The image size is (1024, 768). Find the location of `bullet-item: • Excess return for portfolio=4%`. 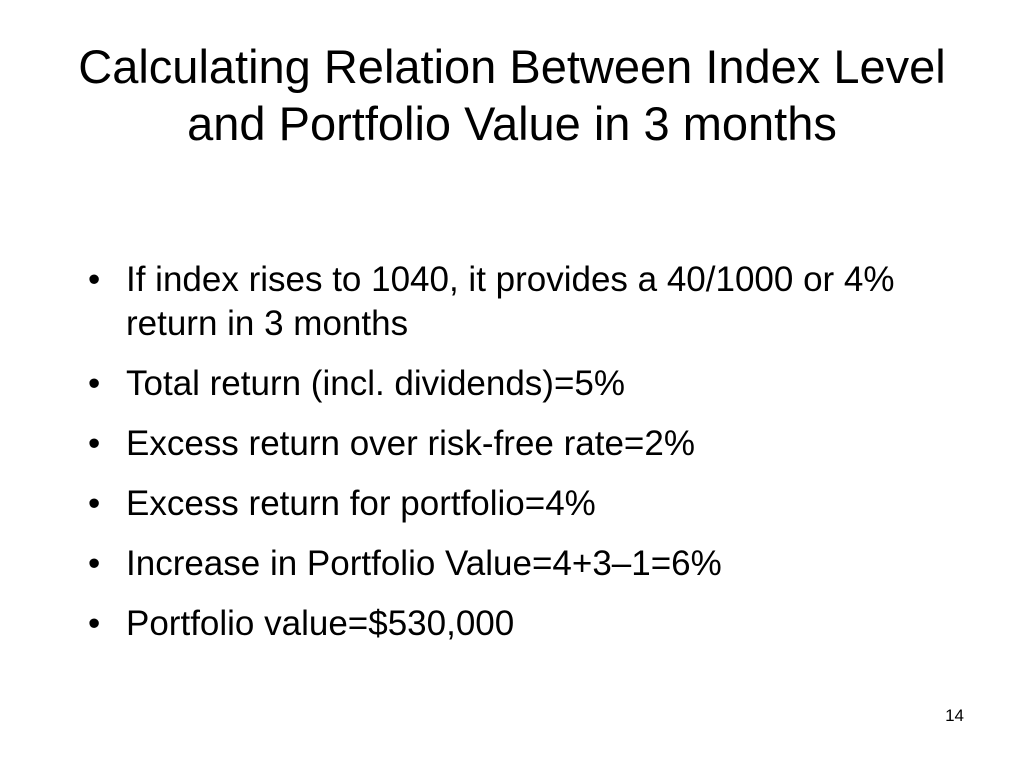

bullet-item: • Excess return for portfolio=4% is located at coordinates (508, 504).